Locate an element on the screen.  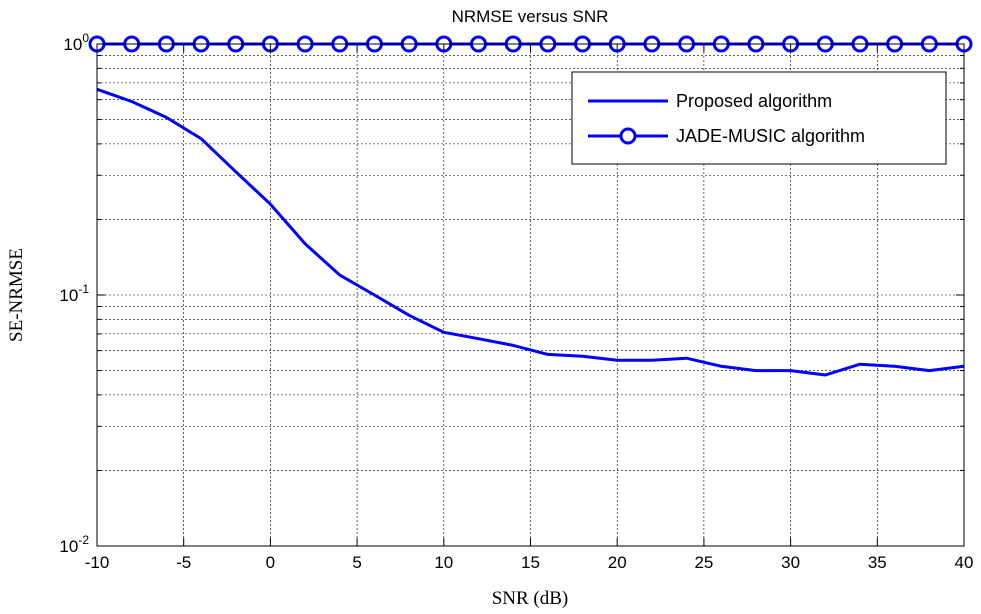
x-tick-label: 15 is located at coordinates (530, 562).